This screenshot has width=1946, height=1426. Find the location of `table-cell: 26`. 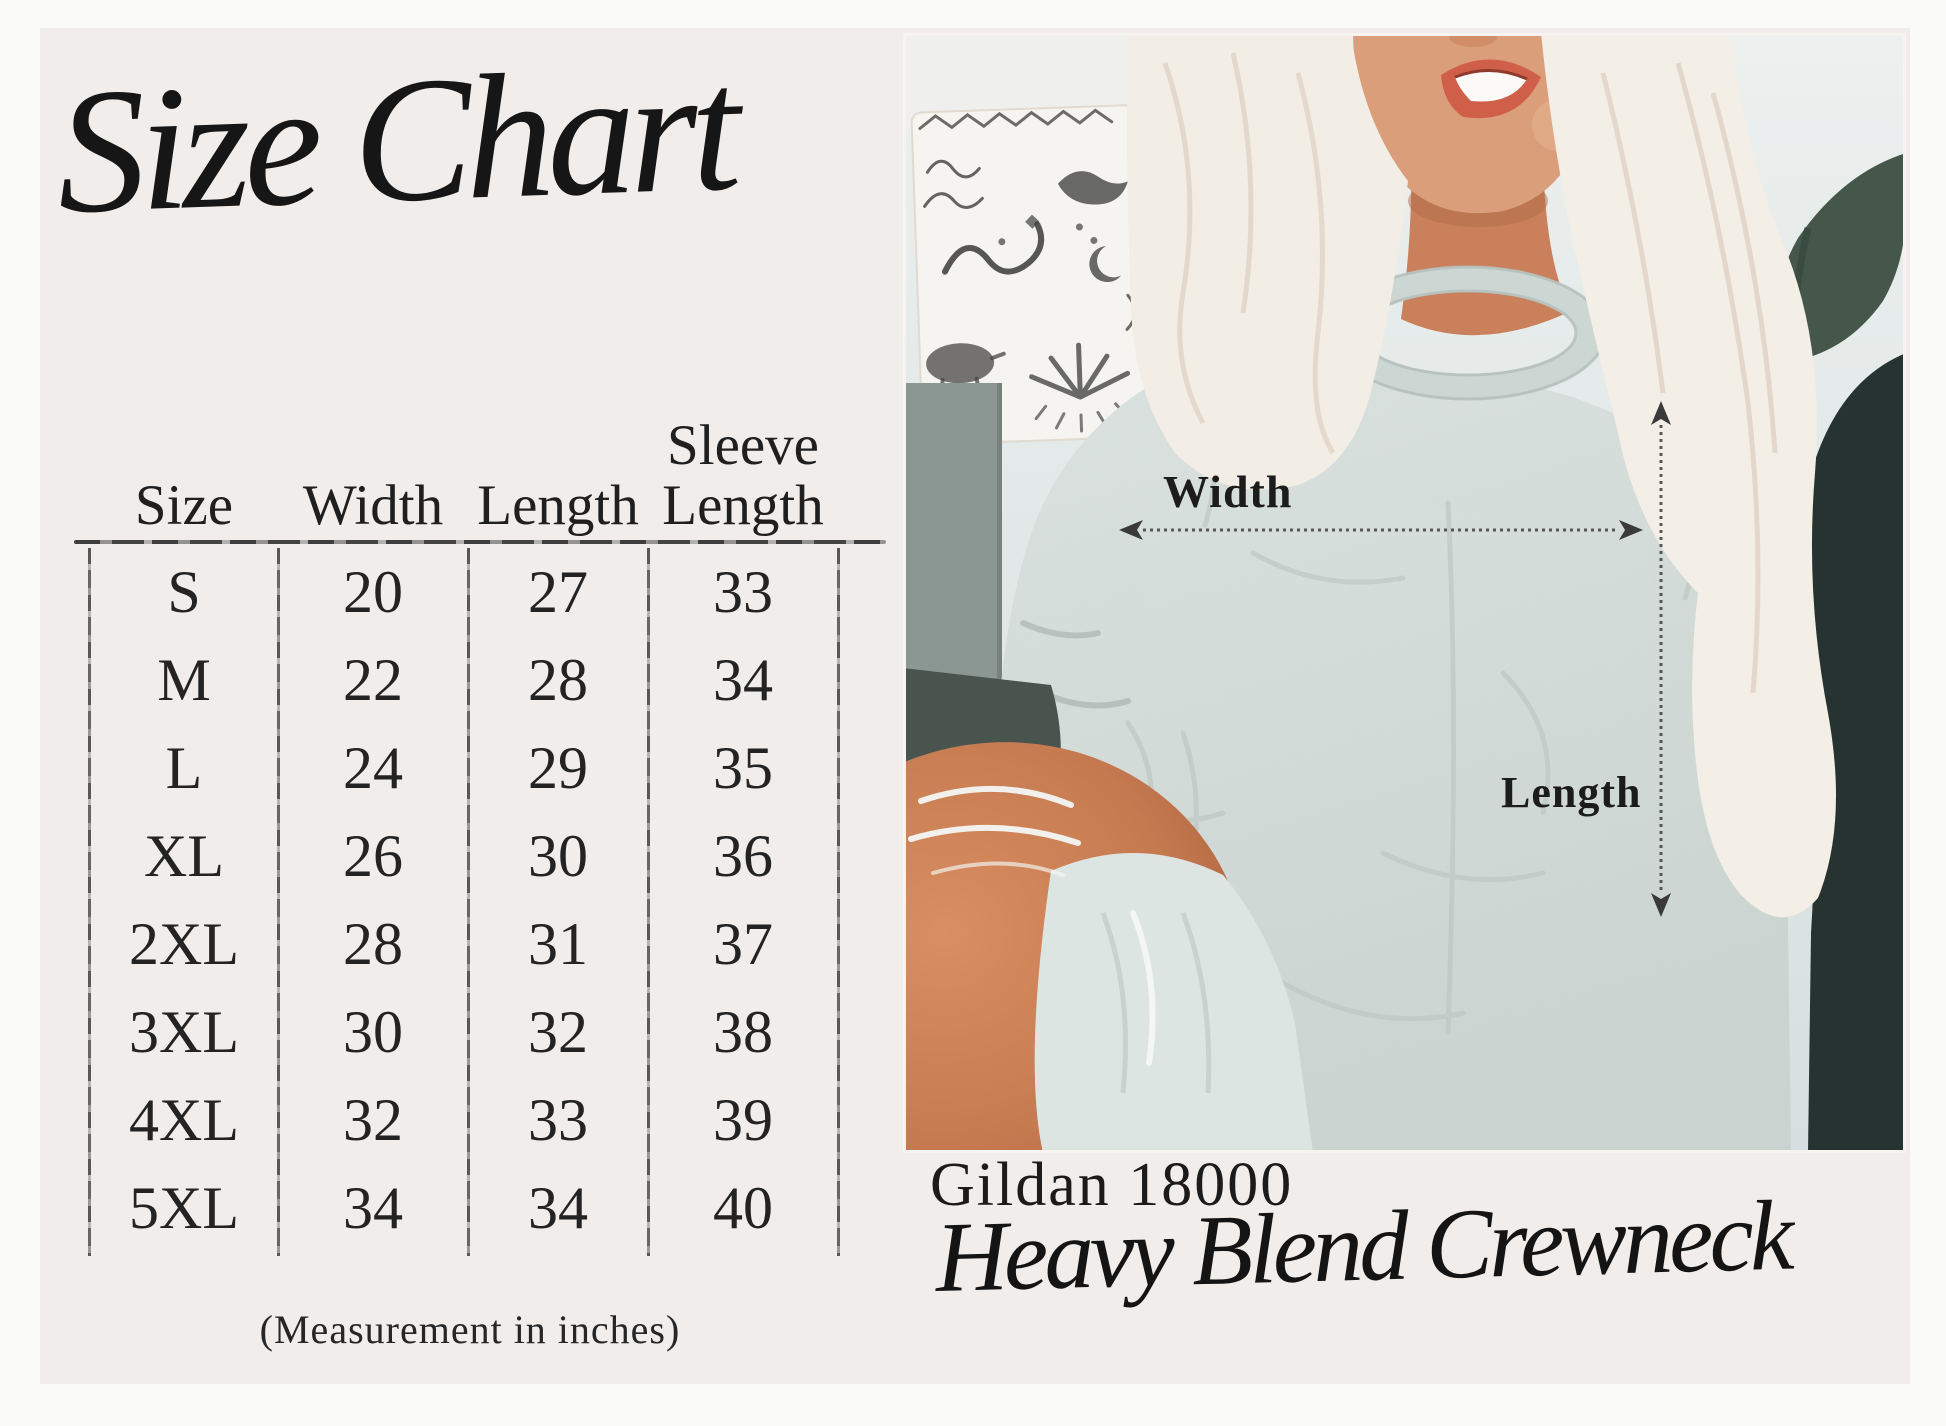

table-cell: 26 is located at coordinates (373, 855).